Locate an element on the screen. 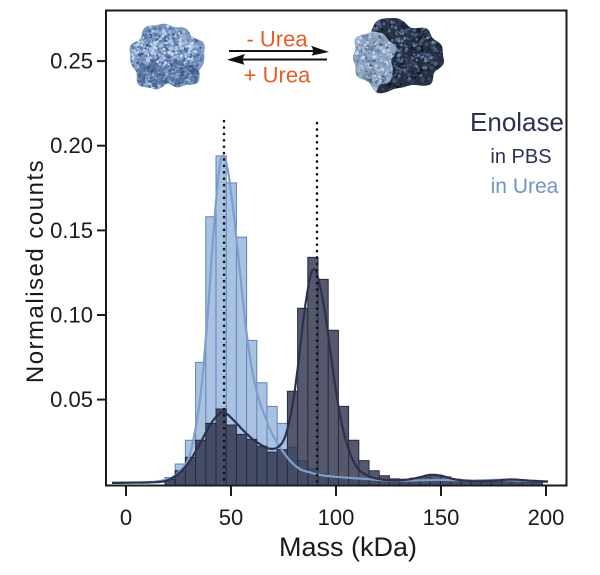 This screenshot has width=600, height=575. svg-text: + Urea is located at coordinates (277, 75).